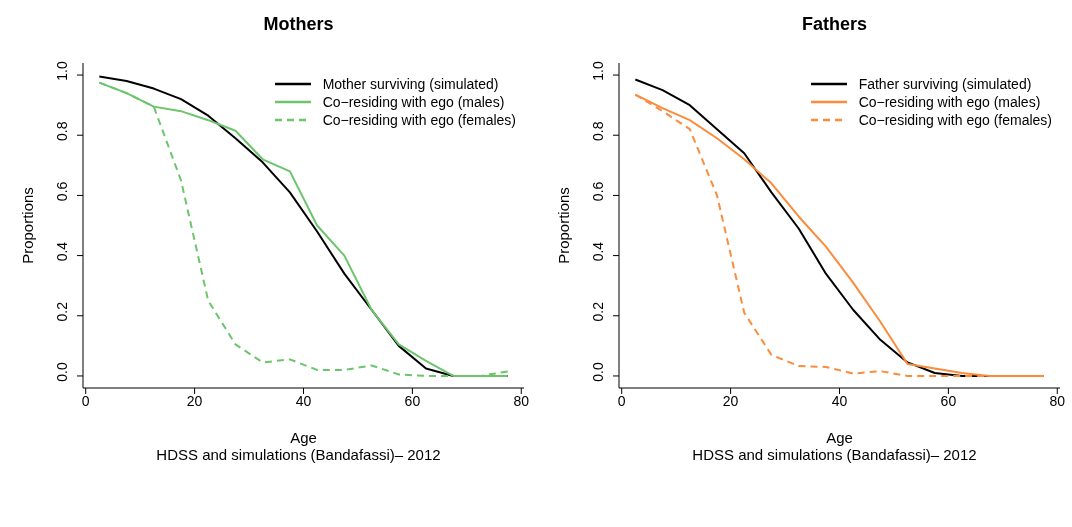 This screenshot has height=527, width=1072. I want to click on chart-title: Fathers, so click(834, 24).